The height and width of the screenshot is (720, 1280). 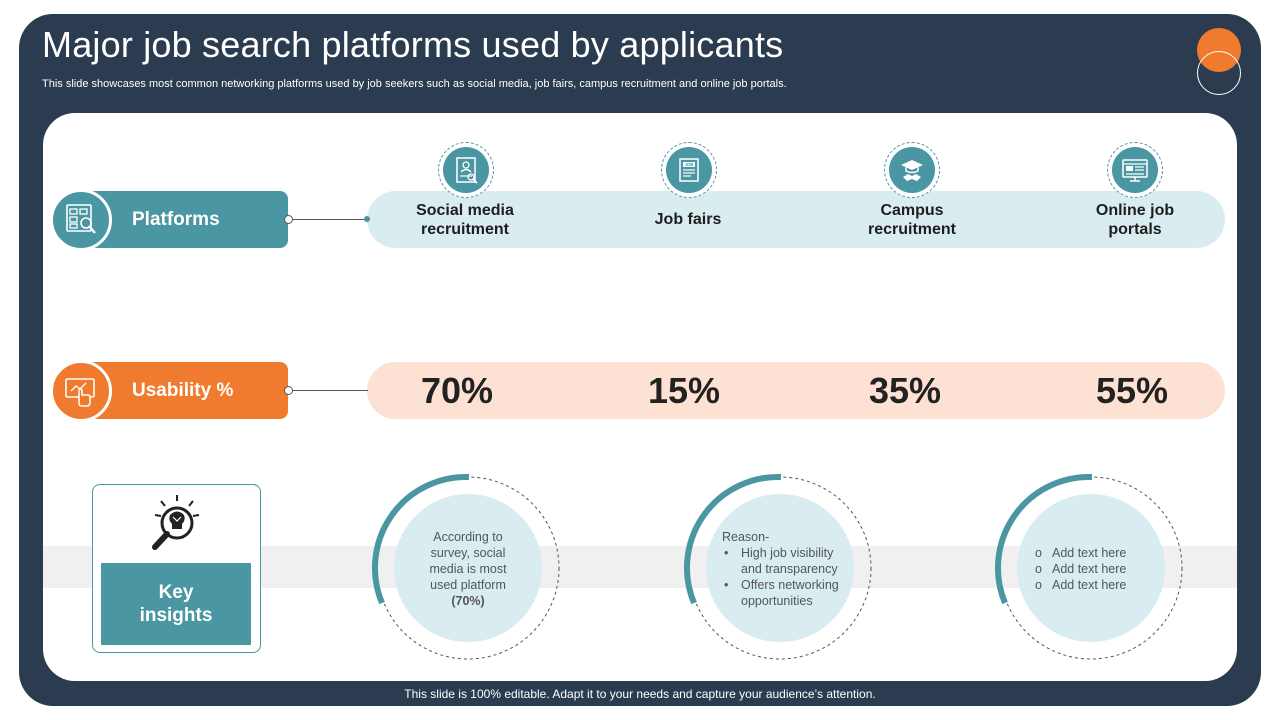 What do you see at coordinates (684, 390) in the screenshot?
I see `usability-jobfairs: 15%` at bounding box center [684, 390].